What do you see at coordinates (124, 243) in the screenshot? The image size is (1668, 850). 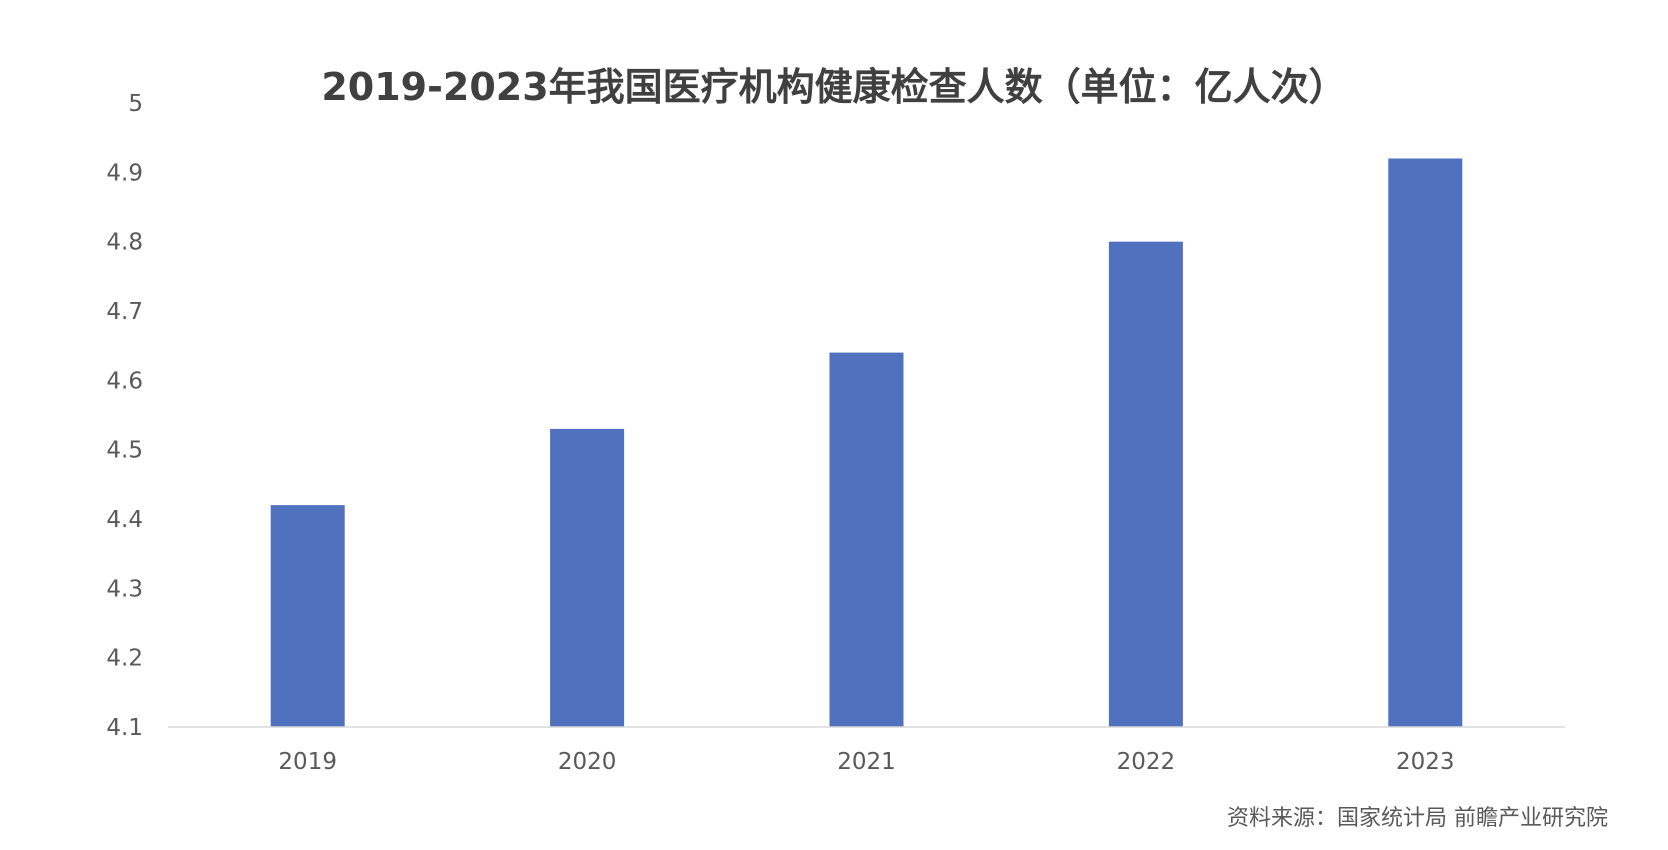 I see `y-tick-label: 4.8` at bounding box center [124, 243].